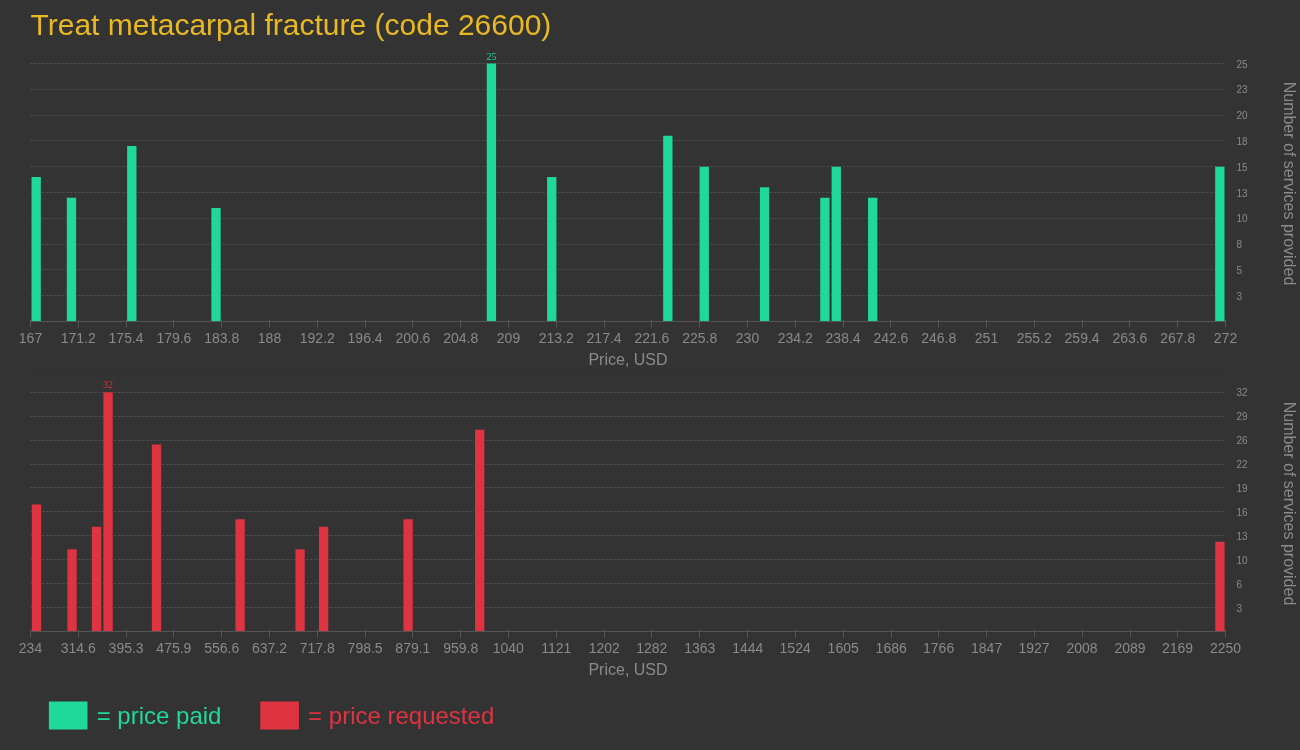 The image size is (1300, 750). I want to click on x-tick-label: 251, so click(986, 337).